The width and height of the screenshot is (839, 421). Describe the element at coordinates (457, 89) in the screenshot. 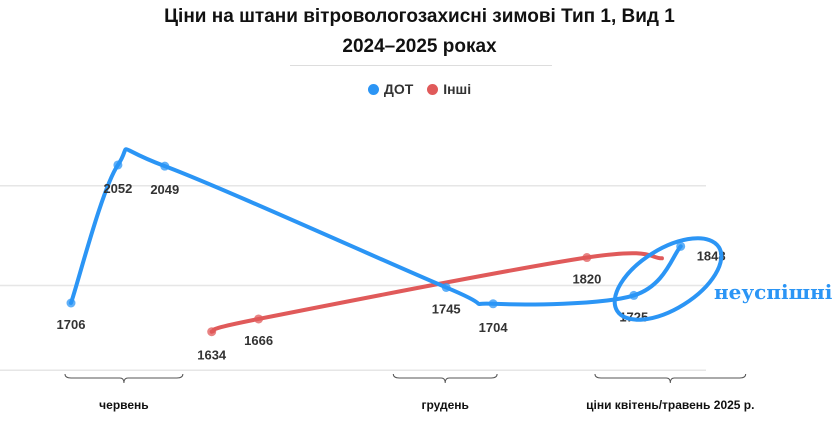

I see `legend-label: Інші` at that location.